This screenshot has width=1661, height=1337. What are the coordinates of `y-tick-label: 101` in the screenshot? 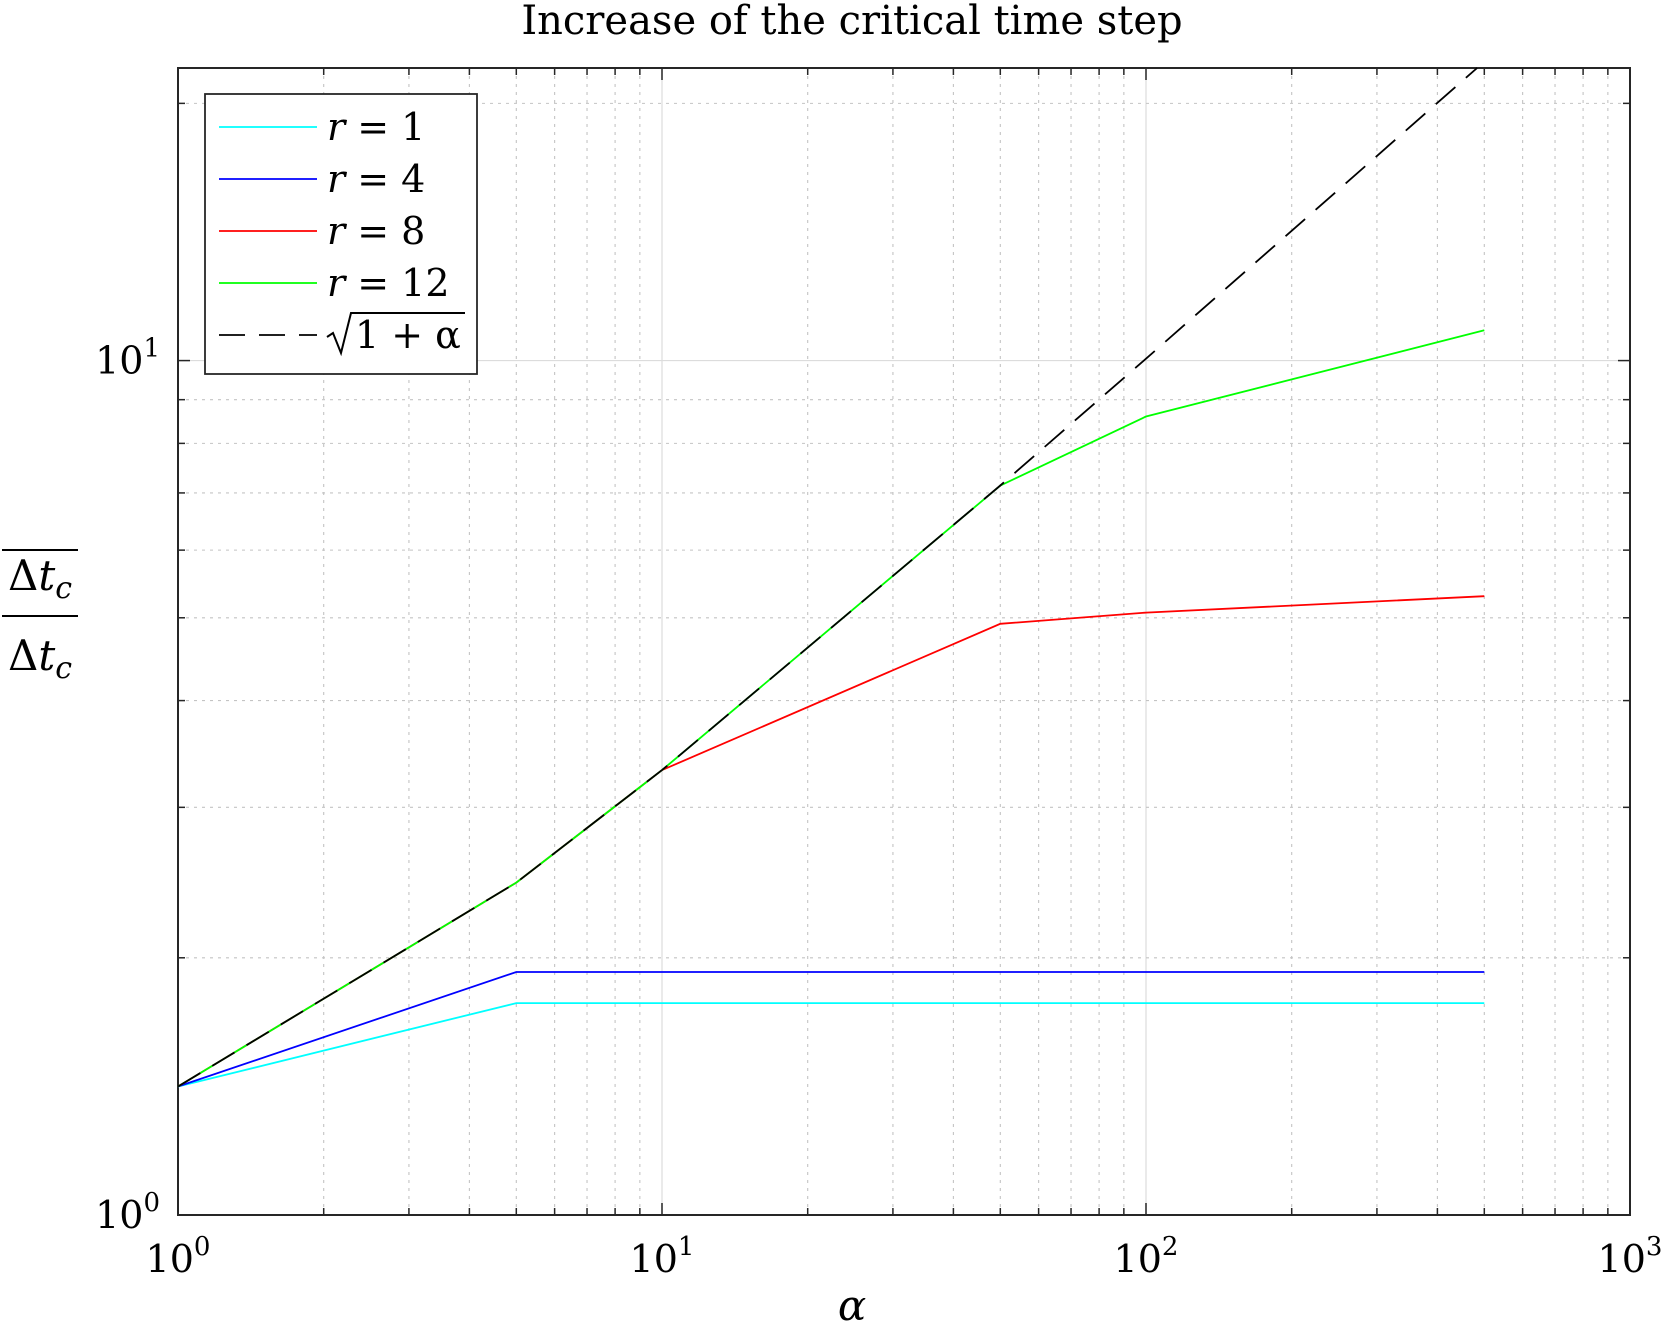 It's located at (127, 358).